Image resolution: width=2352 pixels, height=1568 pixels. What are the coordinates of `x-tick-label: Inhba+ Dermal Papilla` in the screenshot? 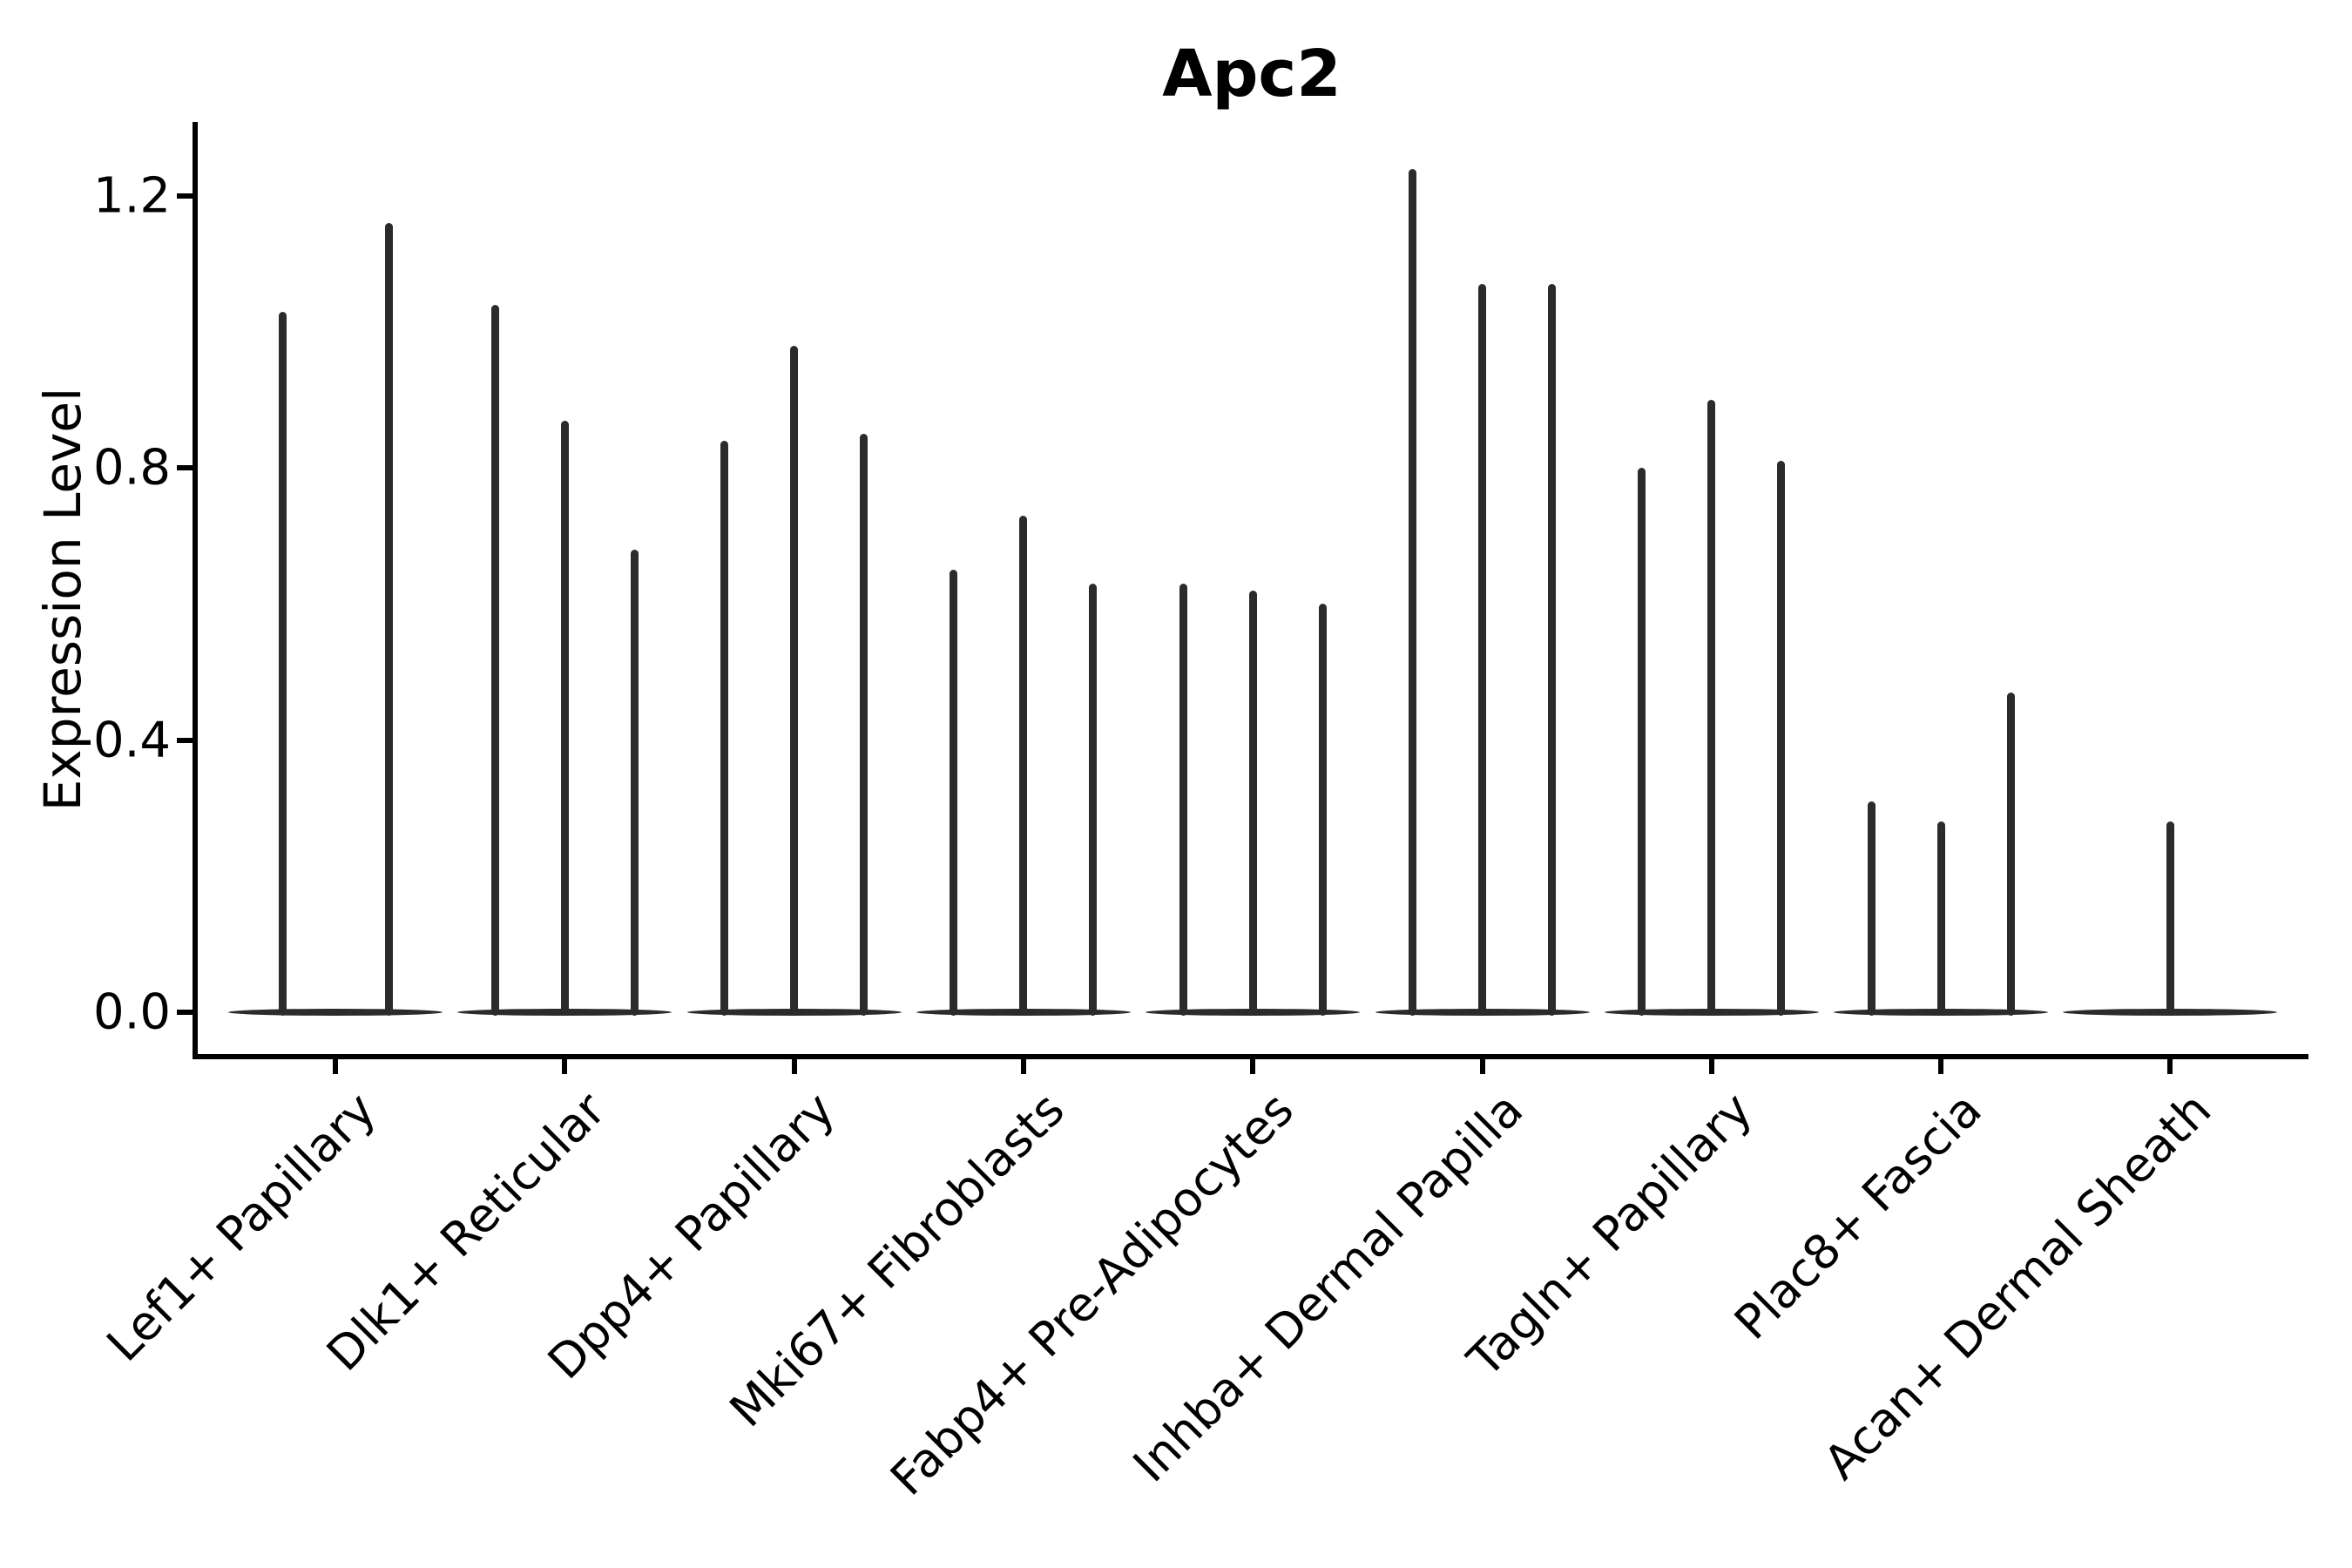 It's located at (1328, 1287).